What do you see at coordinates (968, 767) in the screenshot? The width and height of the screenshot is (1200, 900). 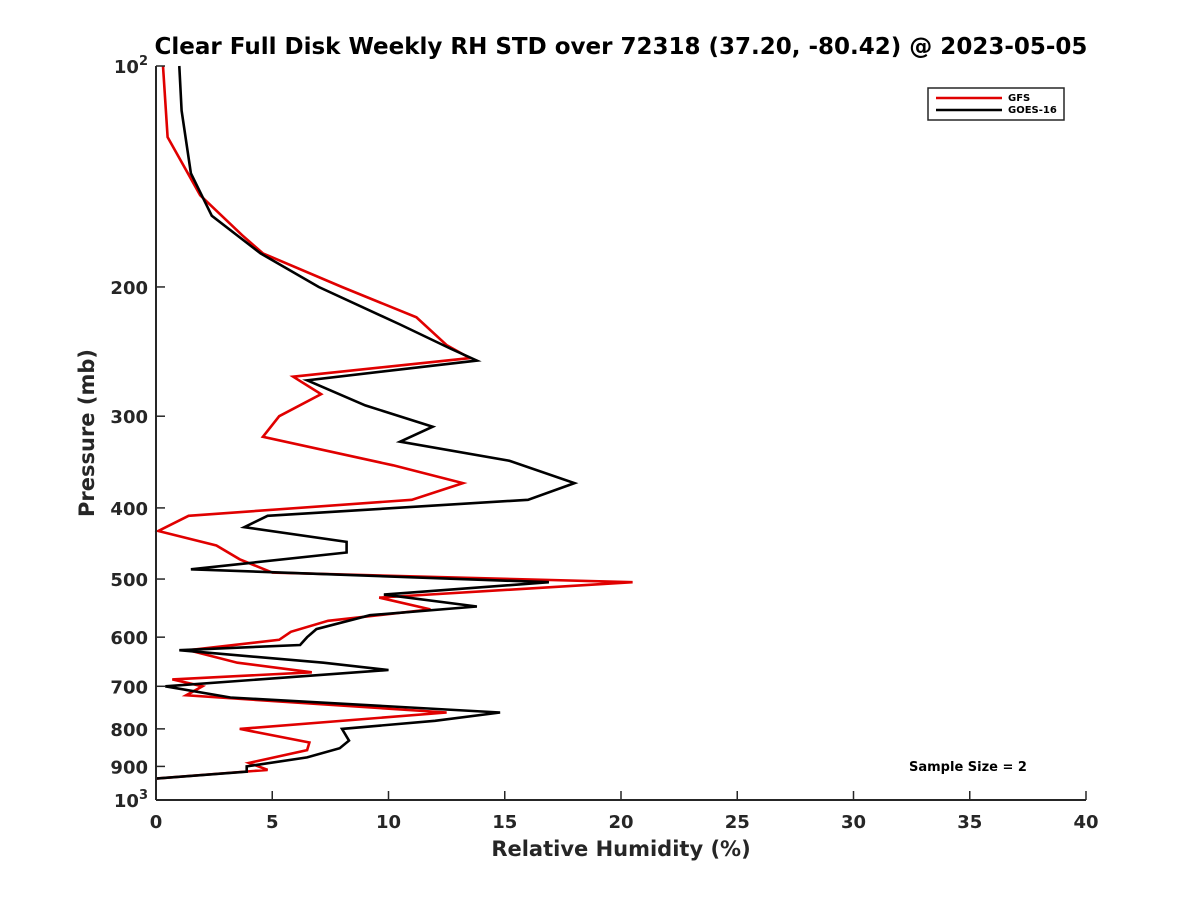 I see `sample-size-annotation: Sample Size = 2` at bounding box center [968, 767].